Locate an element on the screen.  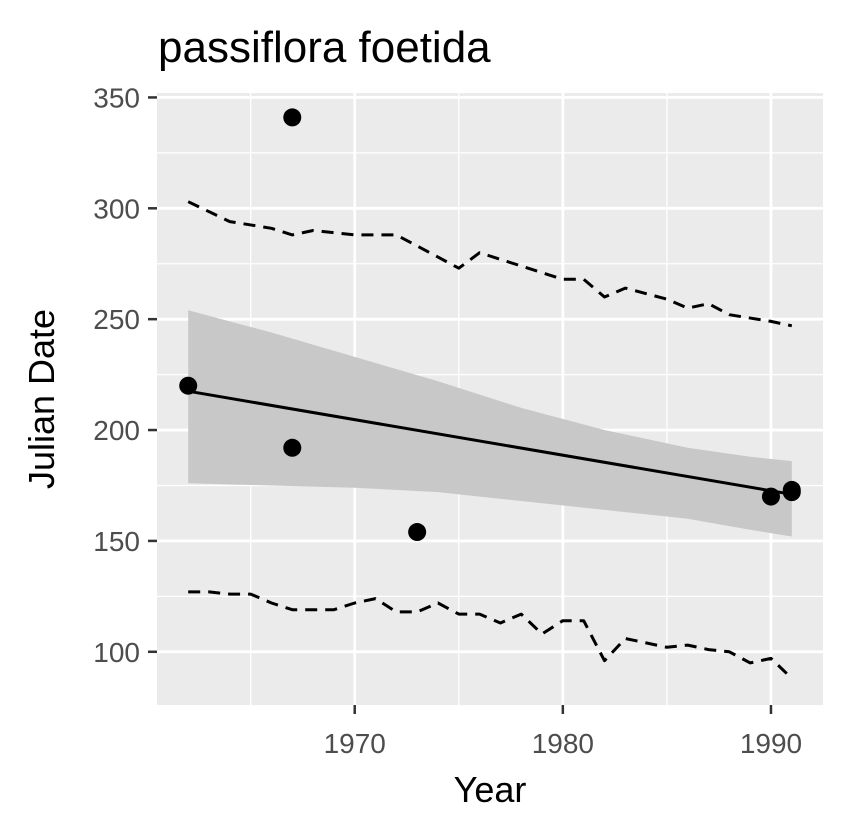
lower-dashed-line is located at coordinates (490, 635).